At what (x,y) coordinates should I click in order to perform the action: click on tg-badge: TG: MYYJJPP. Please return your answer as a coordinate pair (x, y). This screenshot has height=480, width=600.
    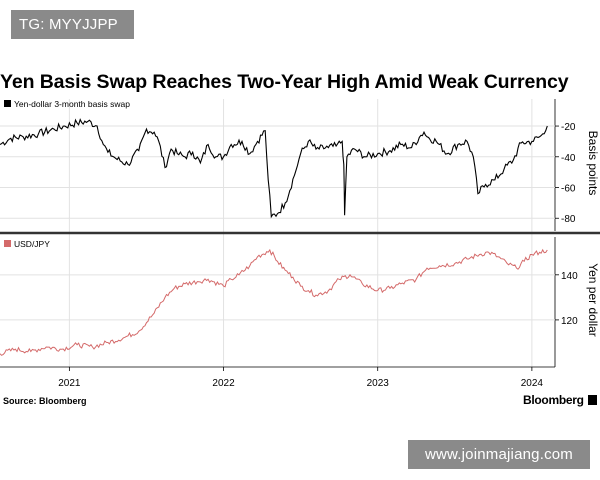
    Looking at the image, I should click on (72, 24).